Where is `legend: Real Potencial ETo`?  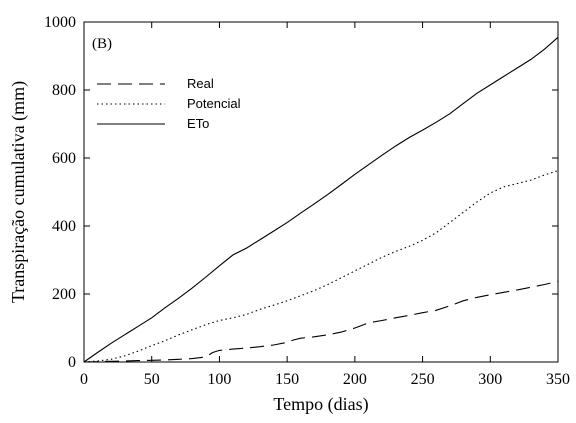 legend: Real Potencial ETo is located at coordinates (169, 103).